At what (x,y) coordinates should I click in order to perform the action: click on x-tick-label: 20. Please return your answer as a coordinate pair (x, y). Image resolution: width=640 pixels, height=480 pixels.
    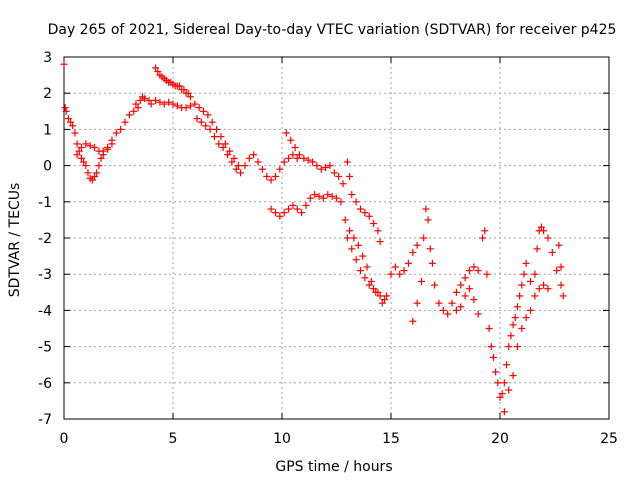
    Looking at the image, I should click on (500, 439).